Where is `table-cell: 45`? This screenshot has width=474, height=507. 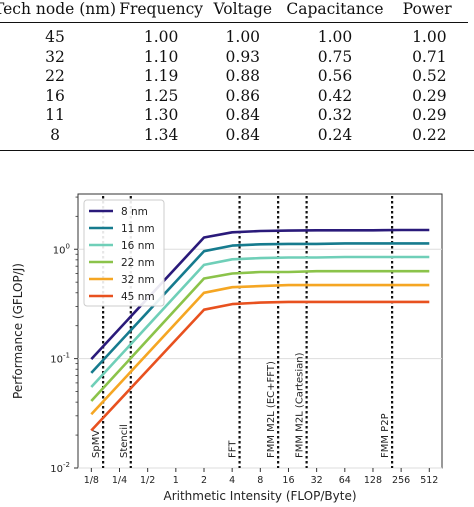
table-cell: 45 is located at coordinates (55, 37).